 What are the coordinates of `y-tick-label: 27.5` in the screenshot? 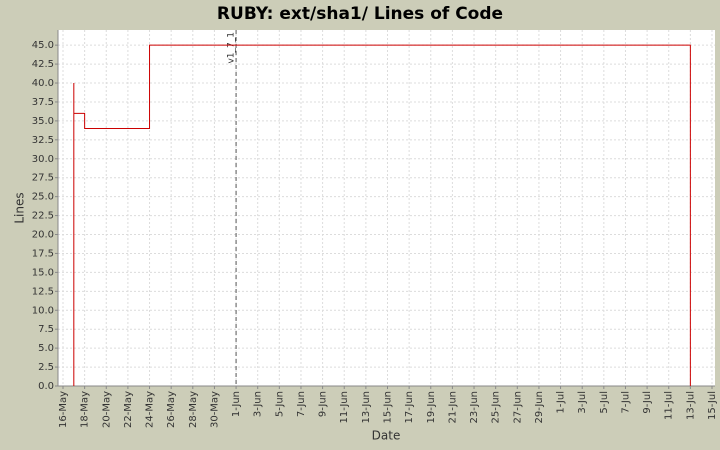 It's located at (43, 178).